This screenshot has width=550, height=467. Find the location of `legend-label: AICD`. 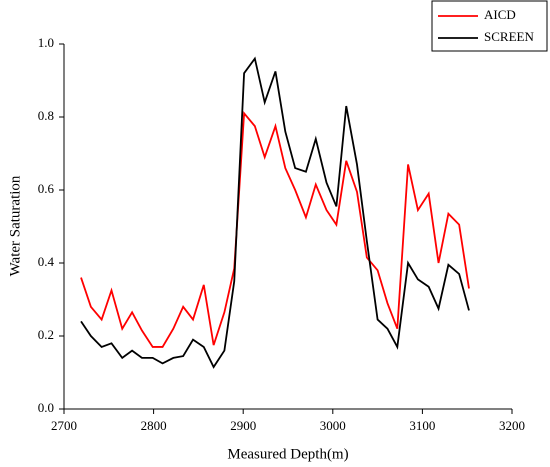

legend-label: AICD is located at coordinates (500, 14).